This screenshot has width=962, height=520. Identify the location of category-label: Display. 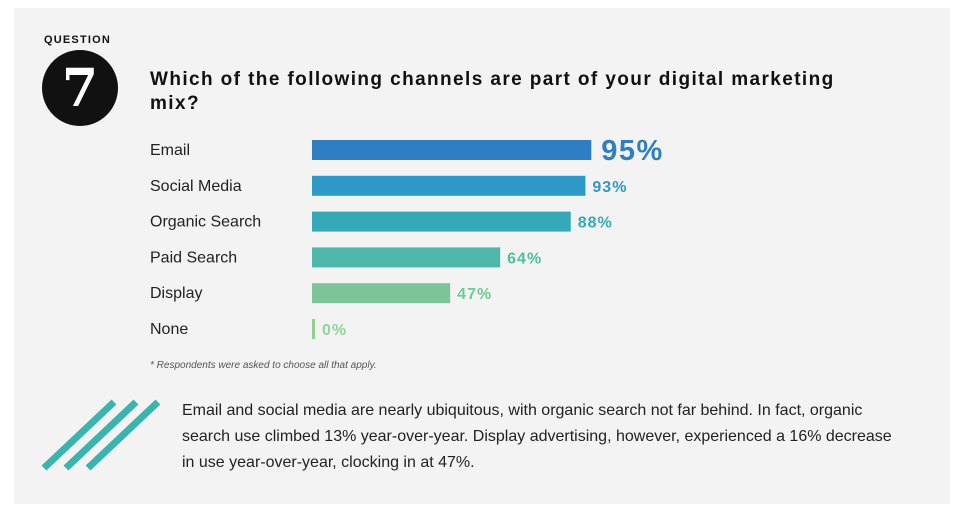
(176, 293).